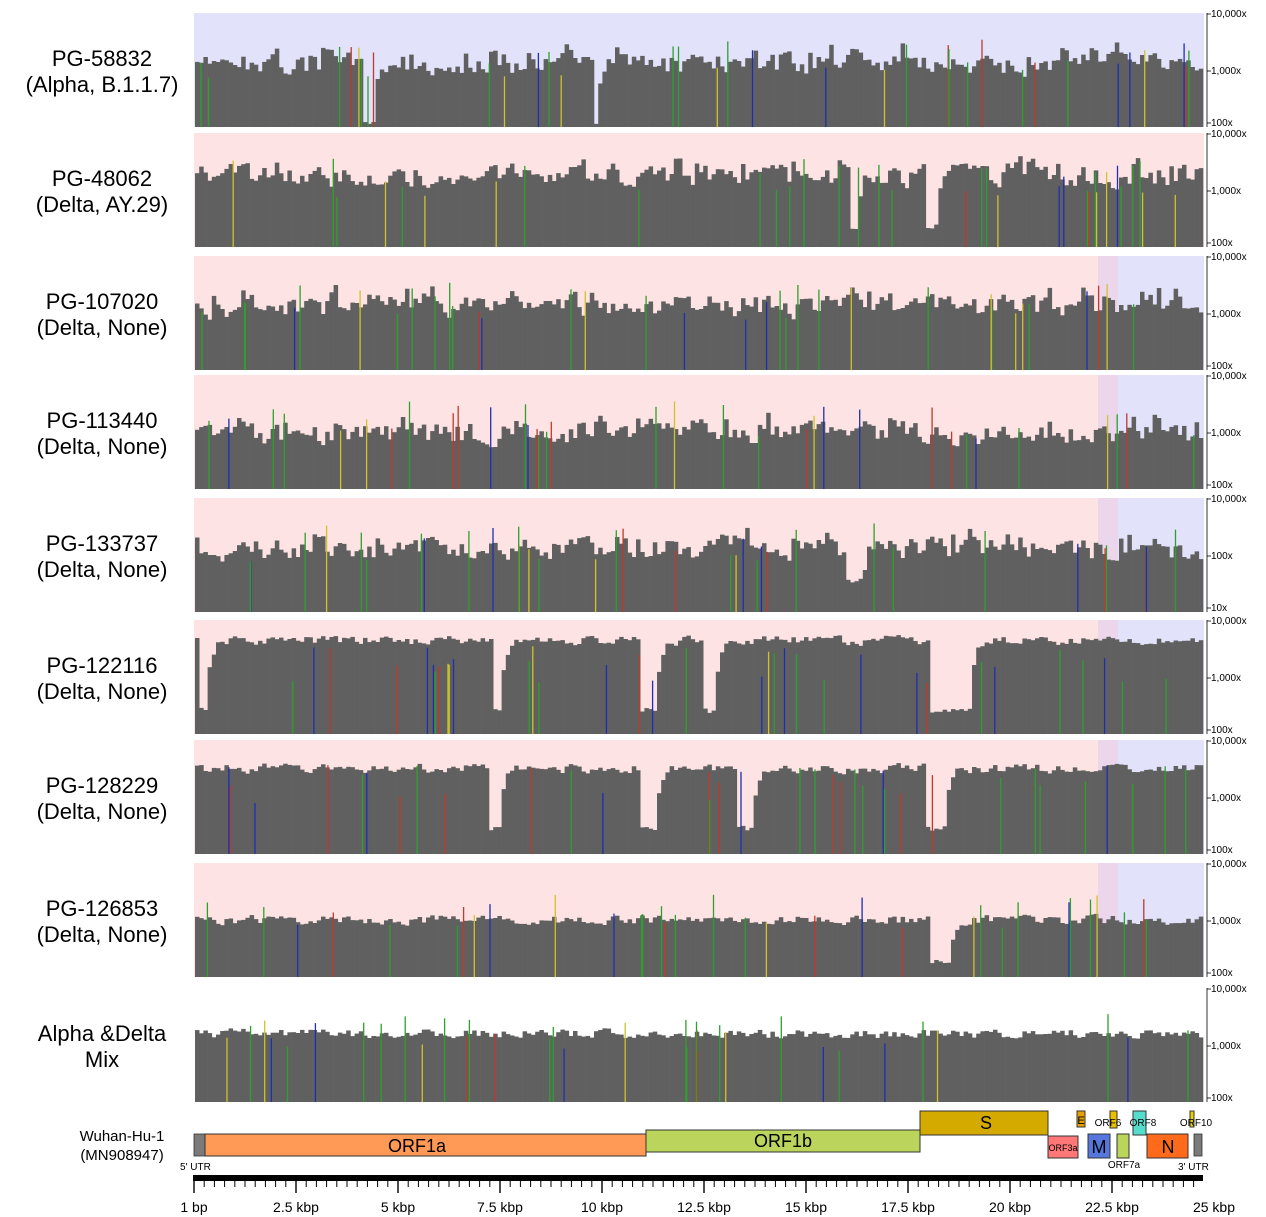  I want to click on scale-label: 100x, so click(1222, 123).